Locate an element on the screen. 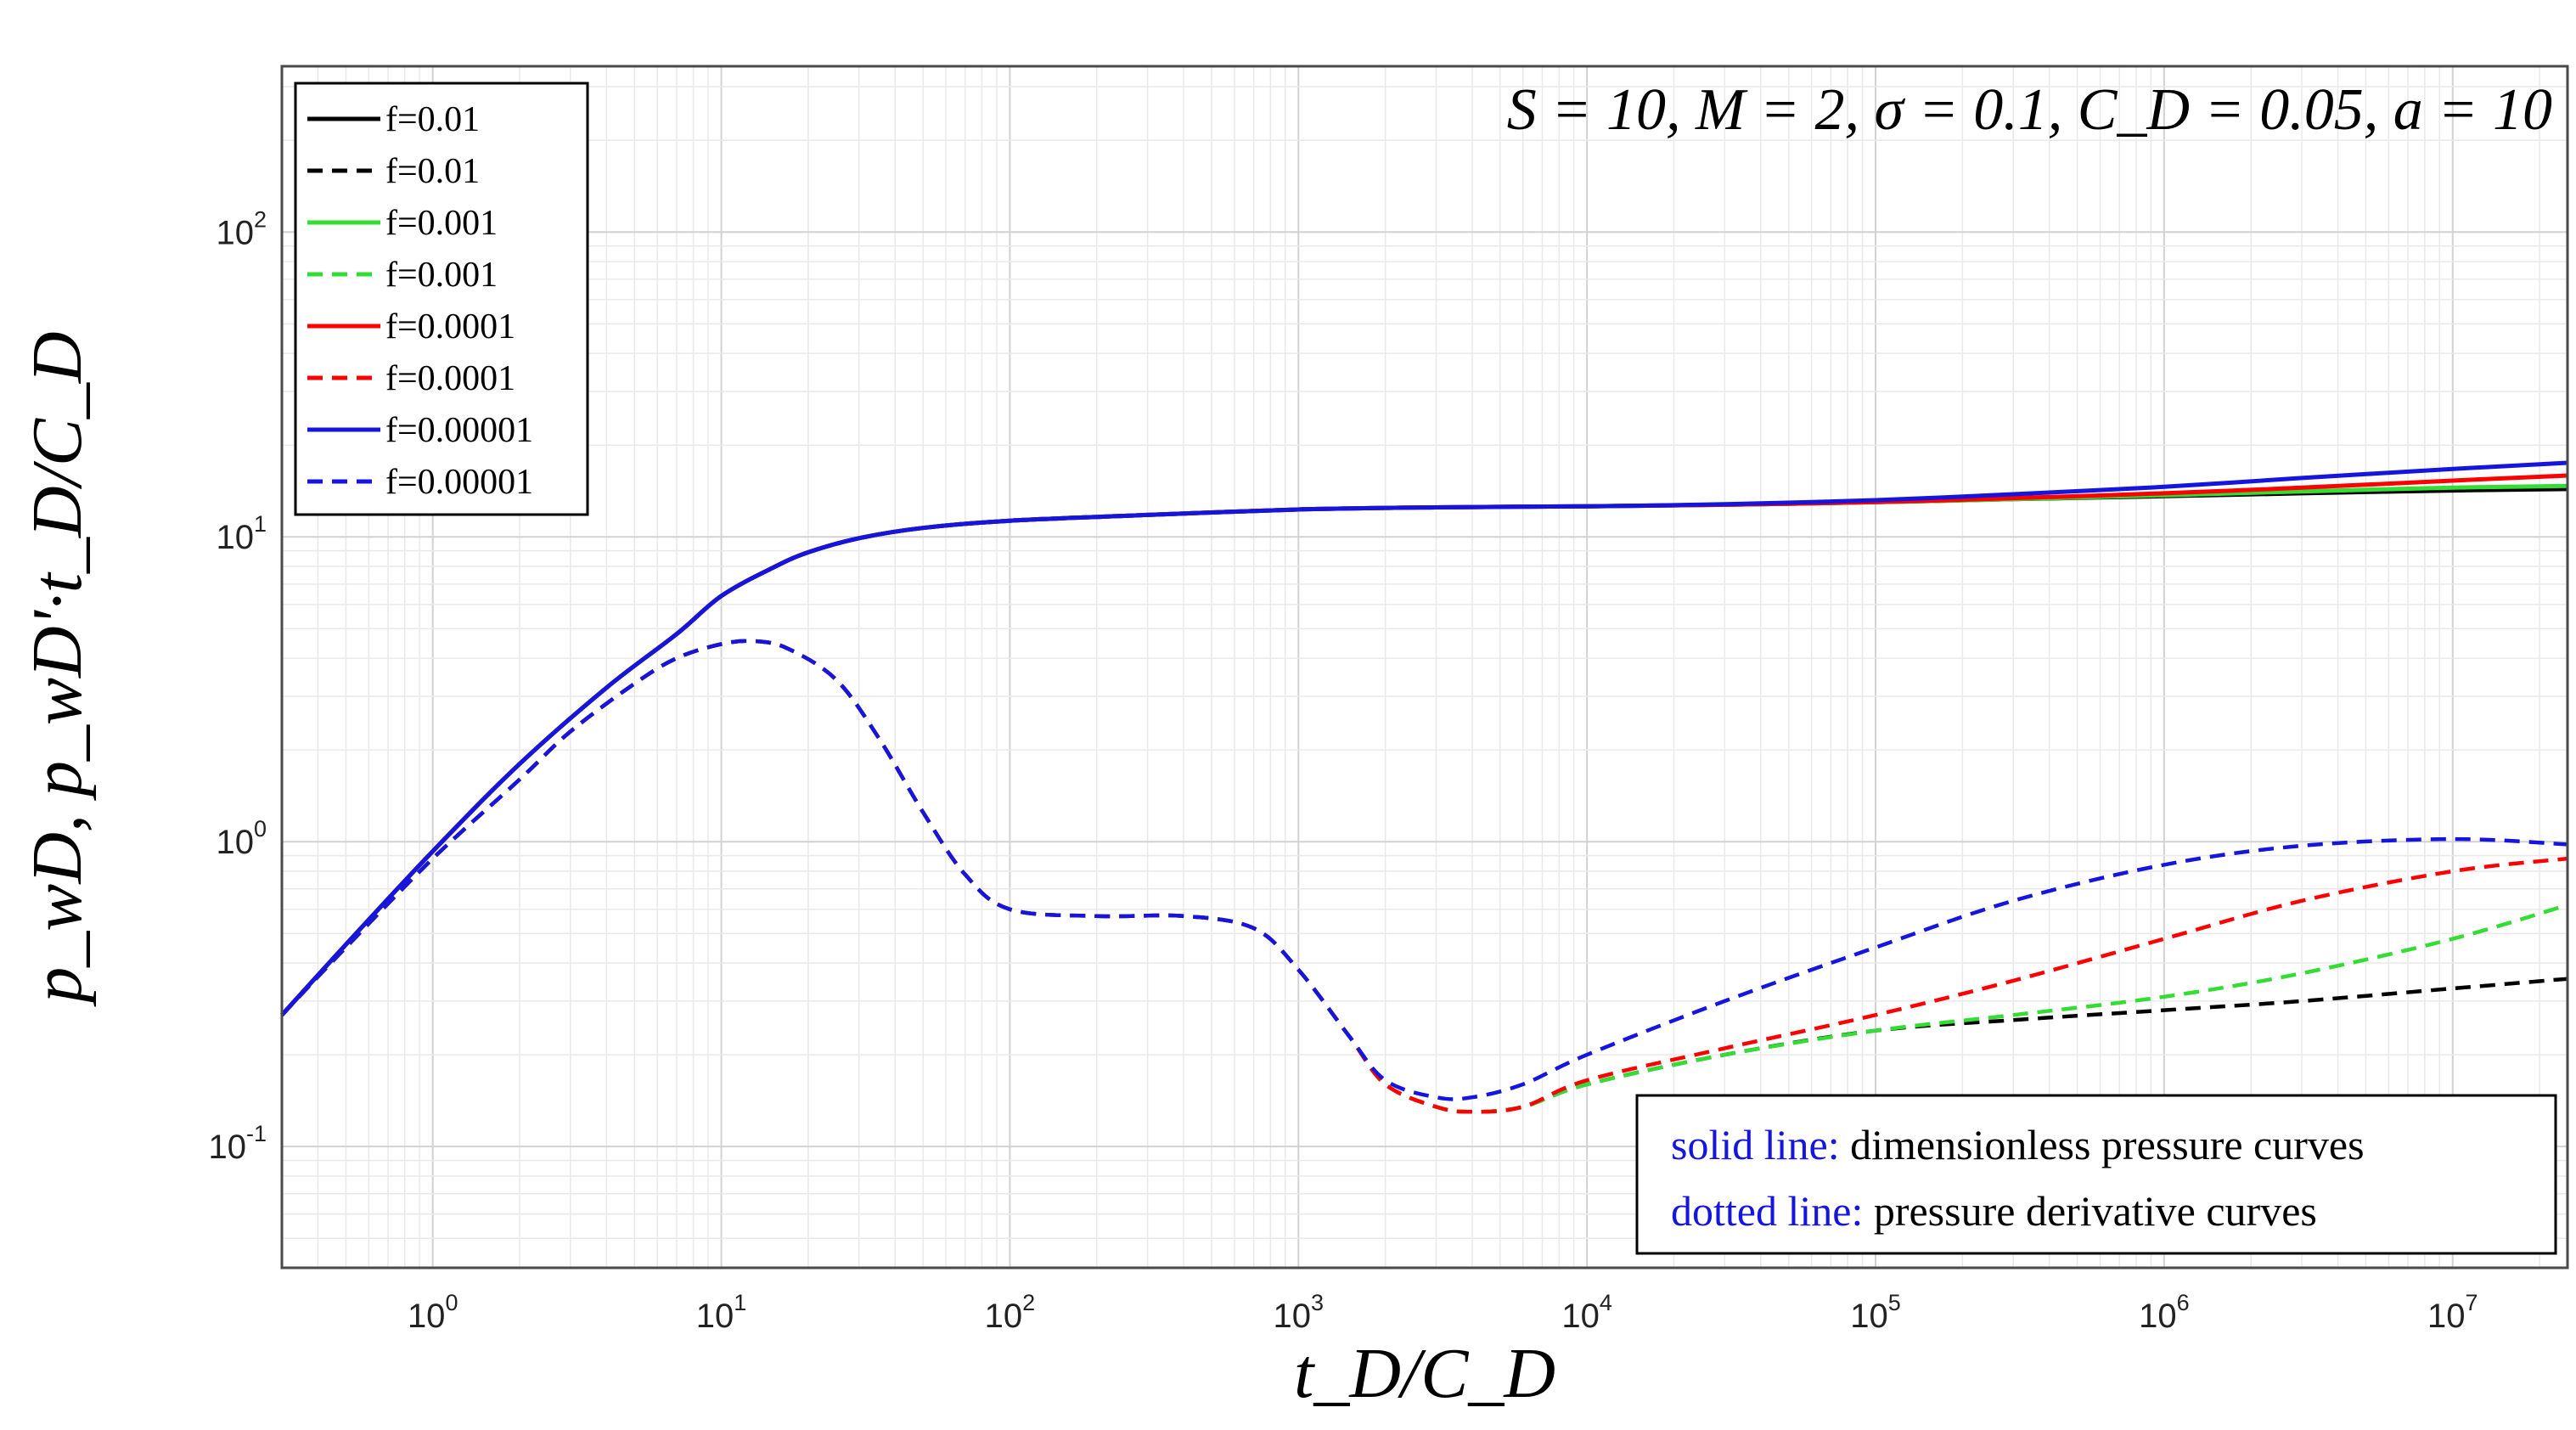  x-axis-title: t_D/C_D is located at coordinates (1424, 1373).